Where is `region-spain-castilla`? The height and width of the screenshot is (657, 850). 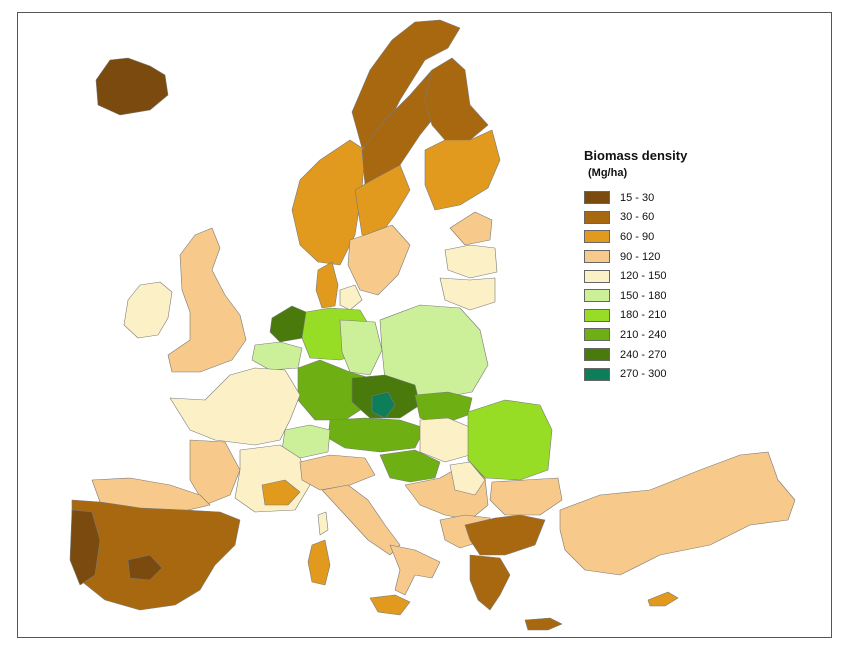 region-spain-castilla is located at coordinates (145, 567).